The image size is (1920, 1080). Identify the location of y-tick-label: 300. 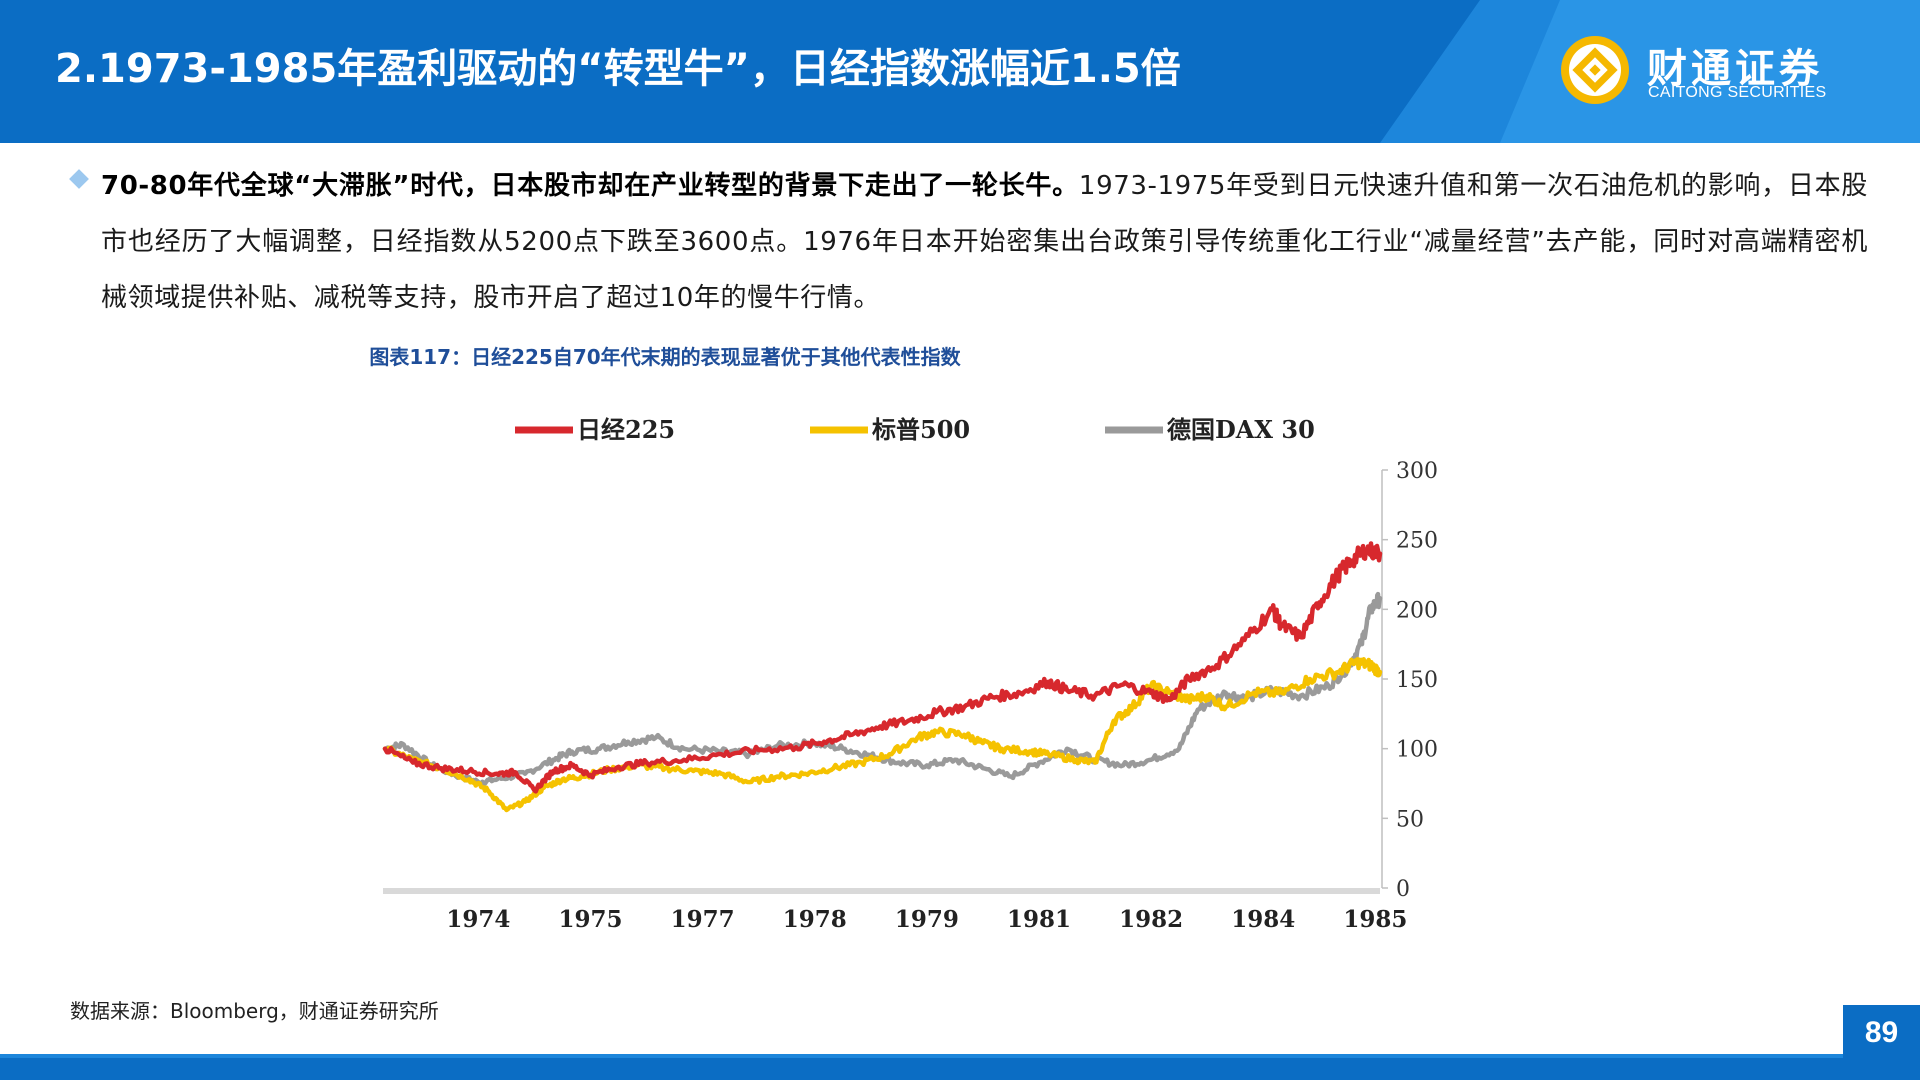
(1417, 471).